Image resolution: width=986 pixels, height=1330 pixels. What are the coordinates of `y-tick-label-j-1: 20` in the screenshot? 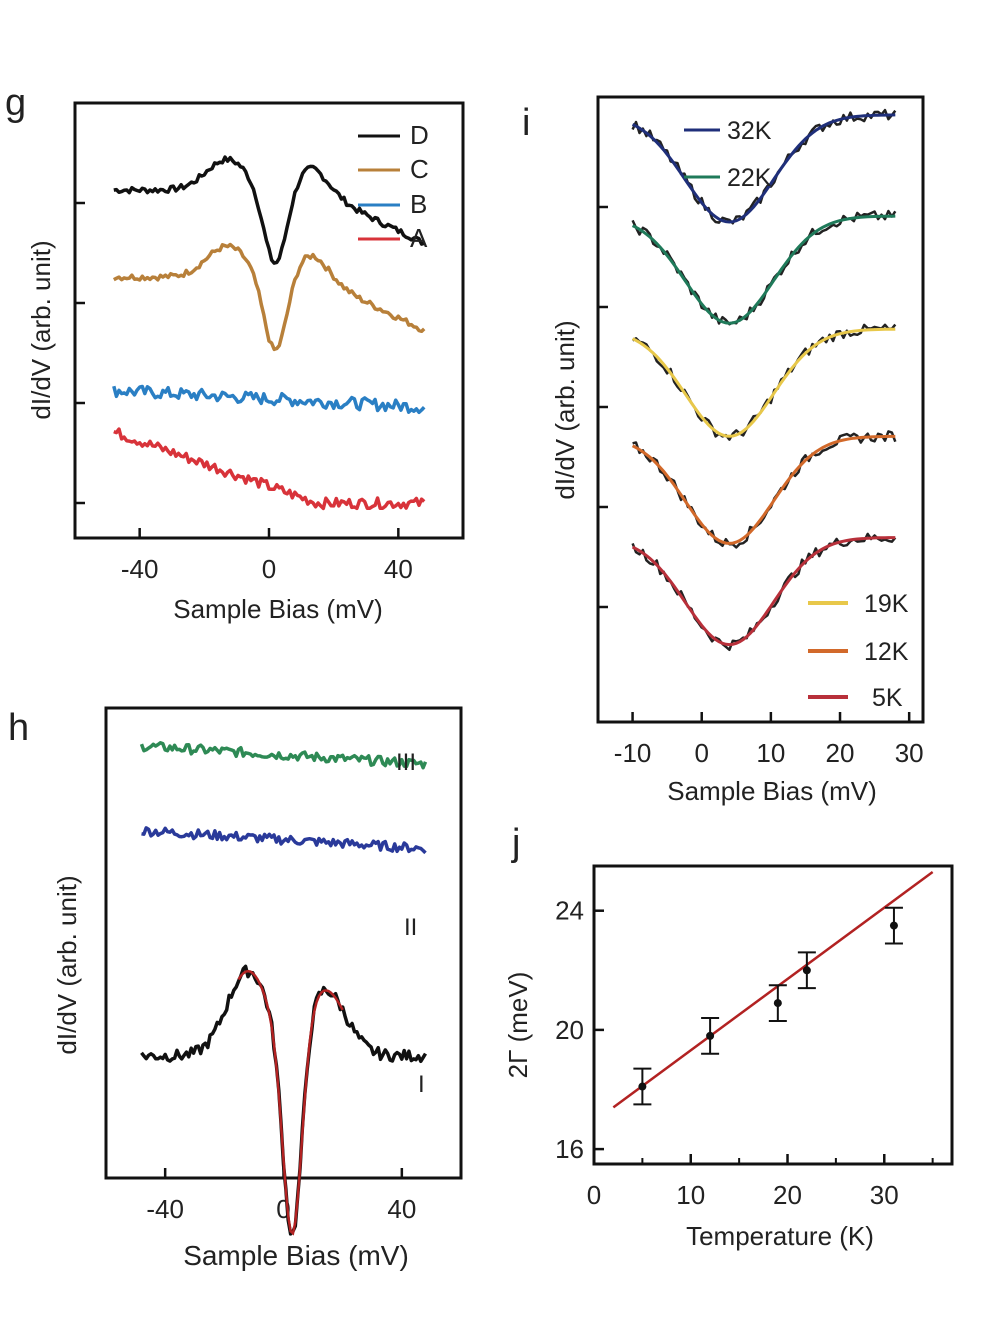 It's located at (569, 1030).